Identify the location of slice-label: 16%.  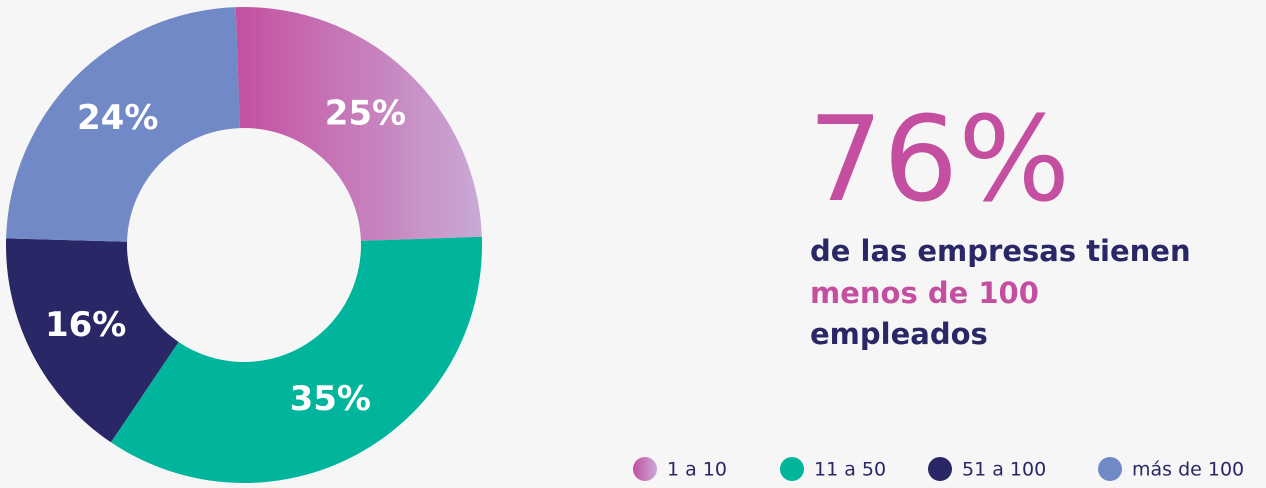
(85, 325).